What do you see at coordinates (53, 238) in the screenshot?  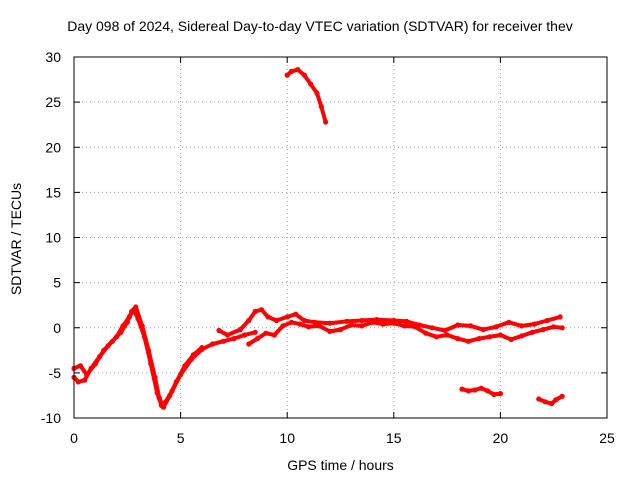 I see `y-tick-label: 10` at bounding box center [53, 238].